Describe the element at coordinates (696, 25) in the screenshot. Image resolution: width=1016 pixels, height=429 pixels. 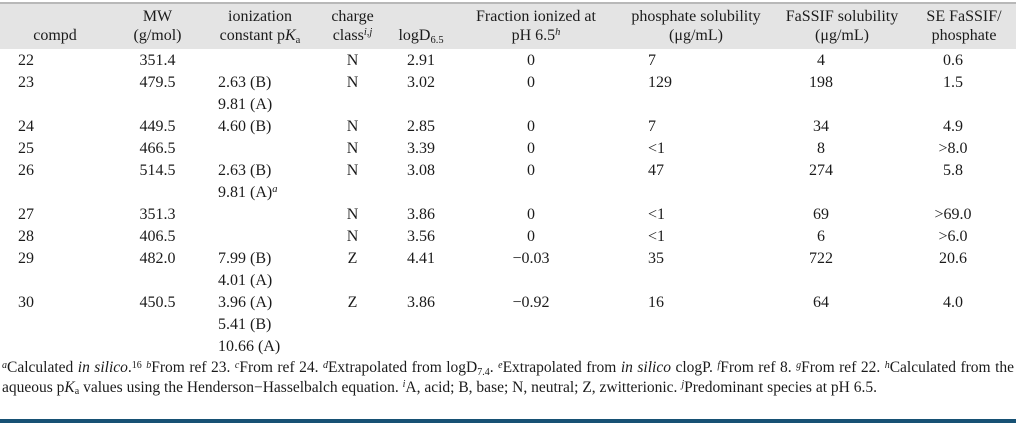
I see `col-header-phosphate-solubility: phosphate solubility (μg/mL)` at that location.